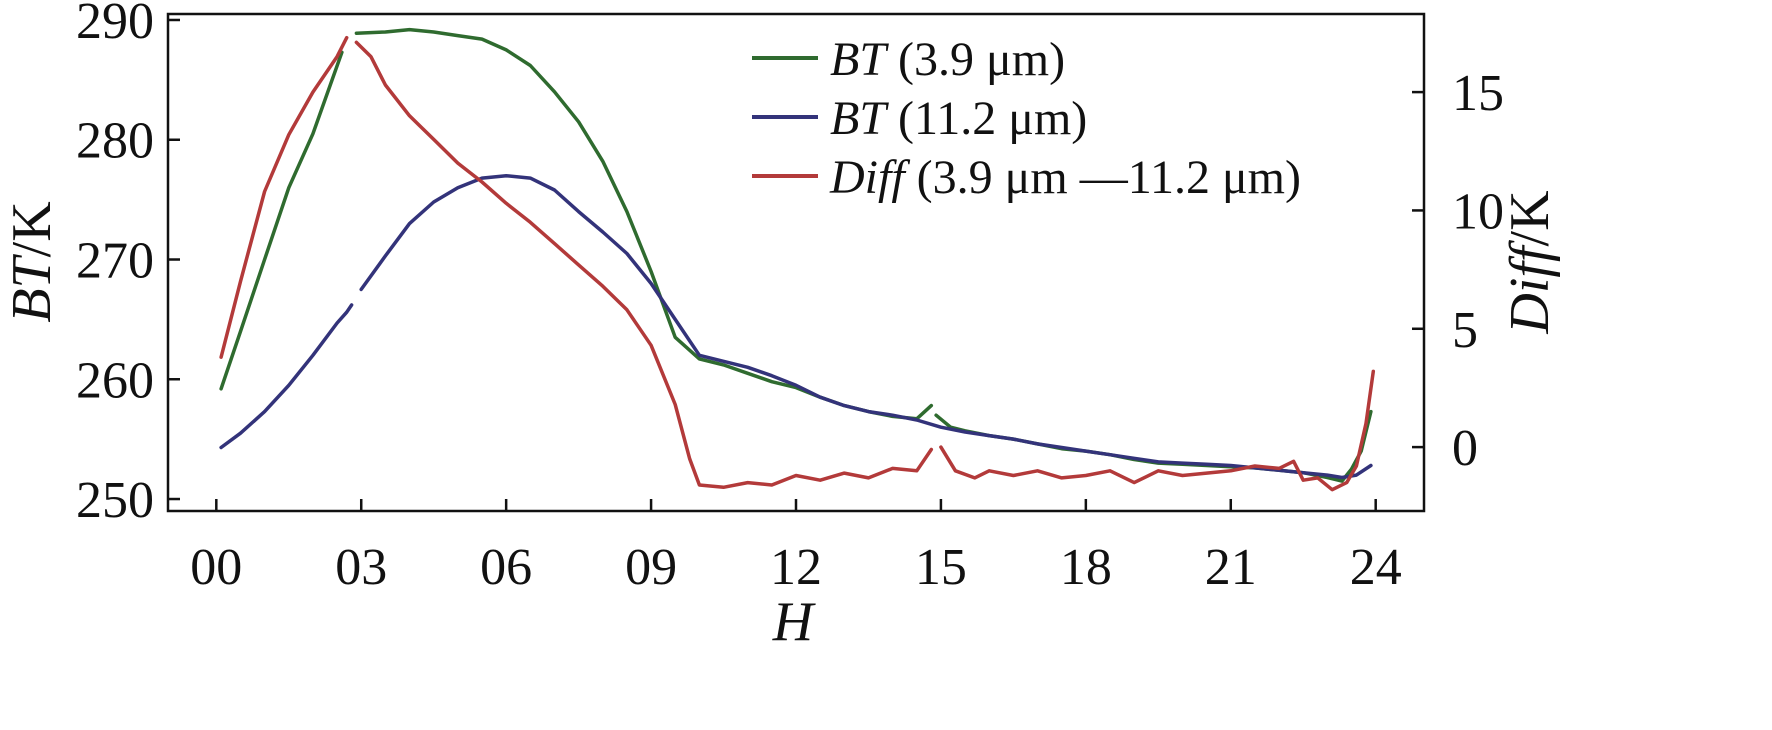  What do you see at coordinates (1465, 448) in the screenshot?
I see `right-y-tick-label: 0` at bounding box center [1465, 448].